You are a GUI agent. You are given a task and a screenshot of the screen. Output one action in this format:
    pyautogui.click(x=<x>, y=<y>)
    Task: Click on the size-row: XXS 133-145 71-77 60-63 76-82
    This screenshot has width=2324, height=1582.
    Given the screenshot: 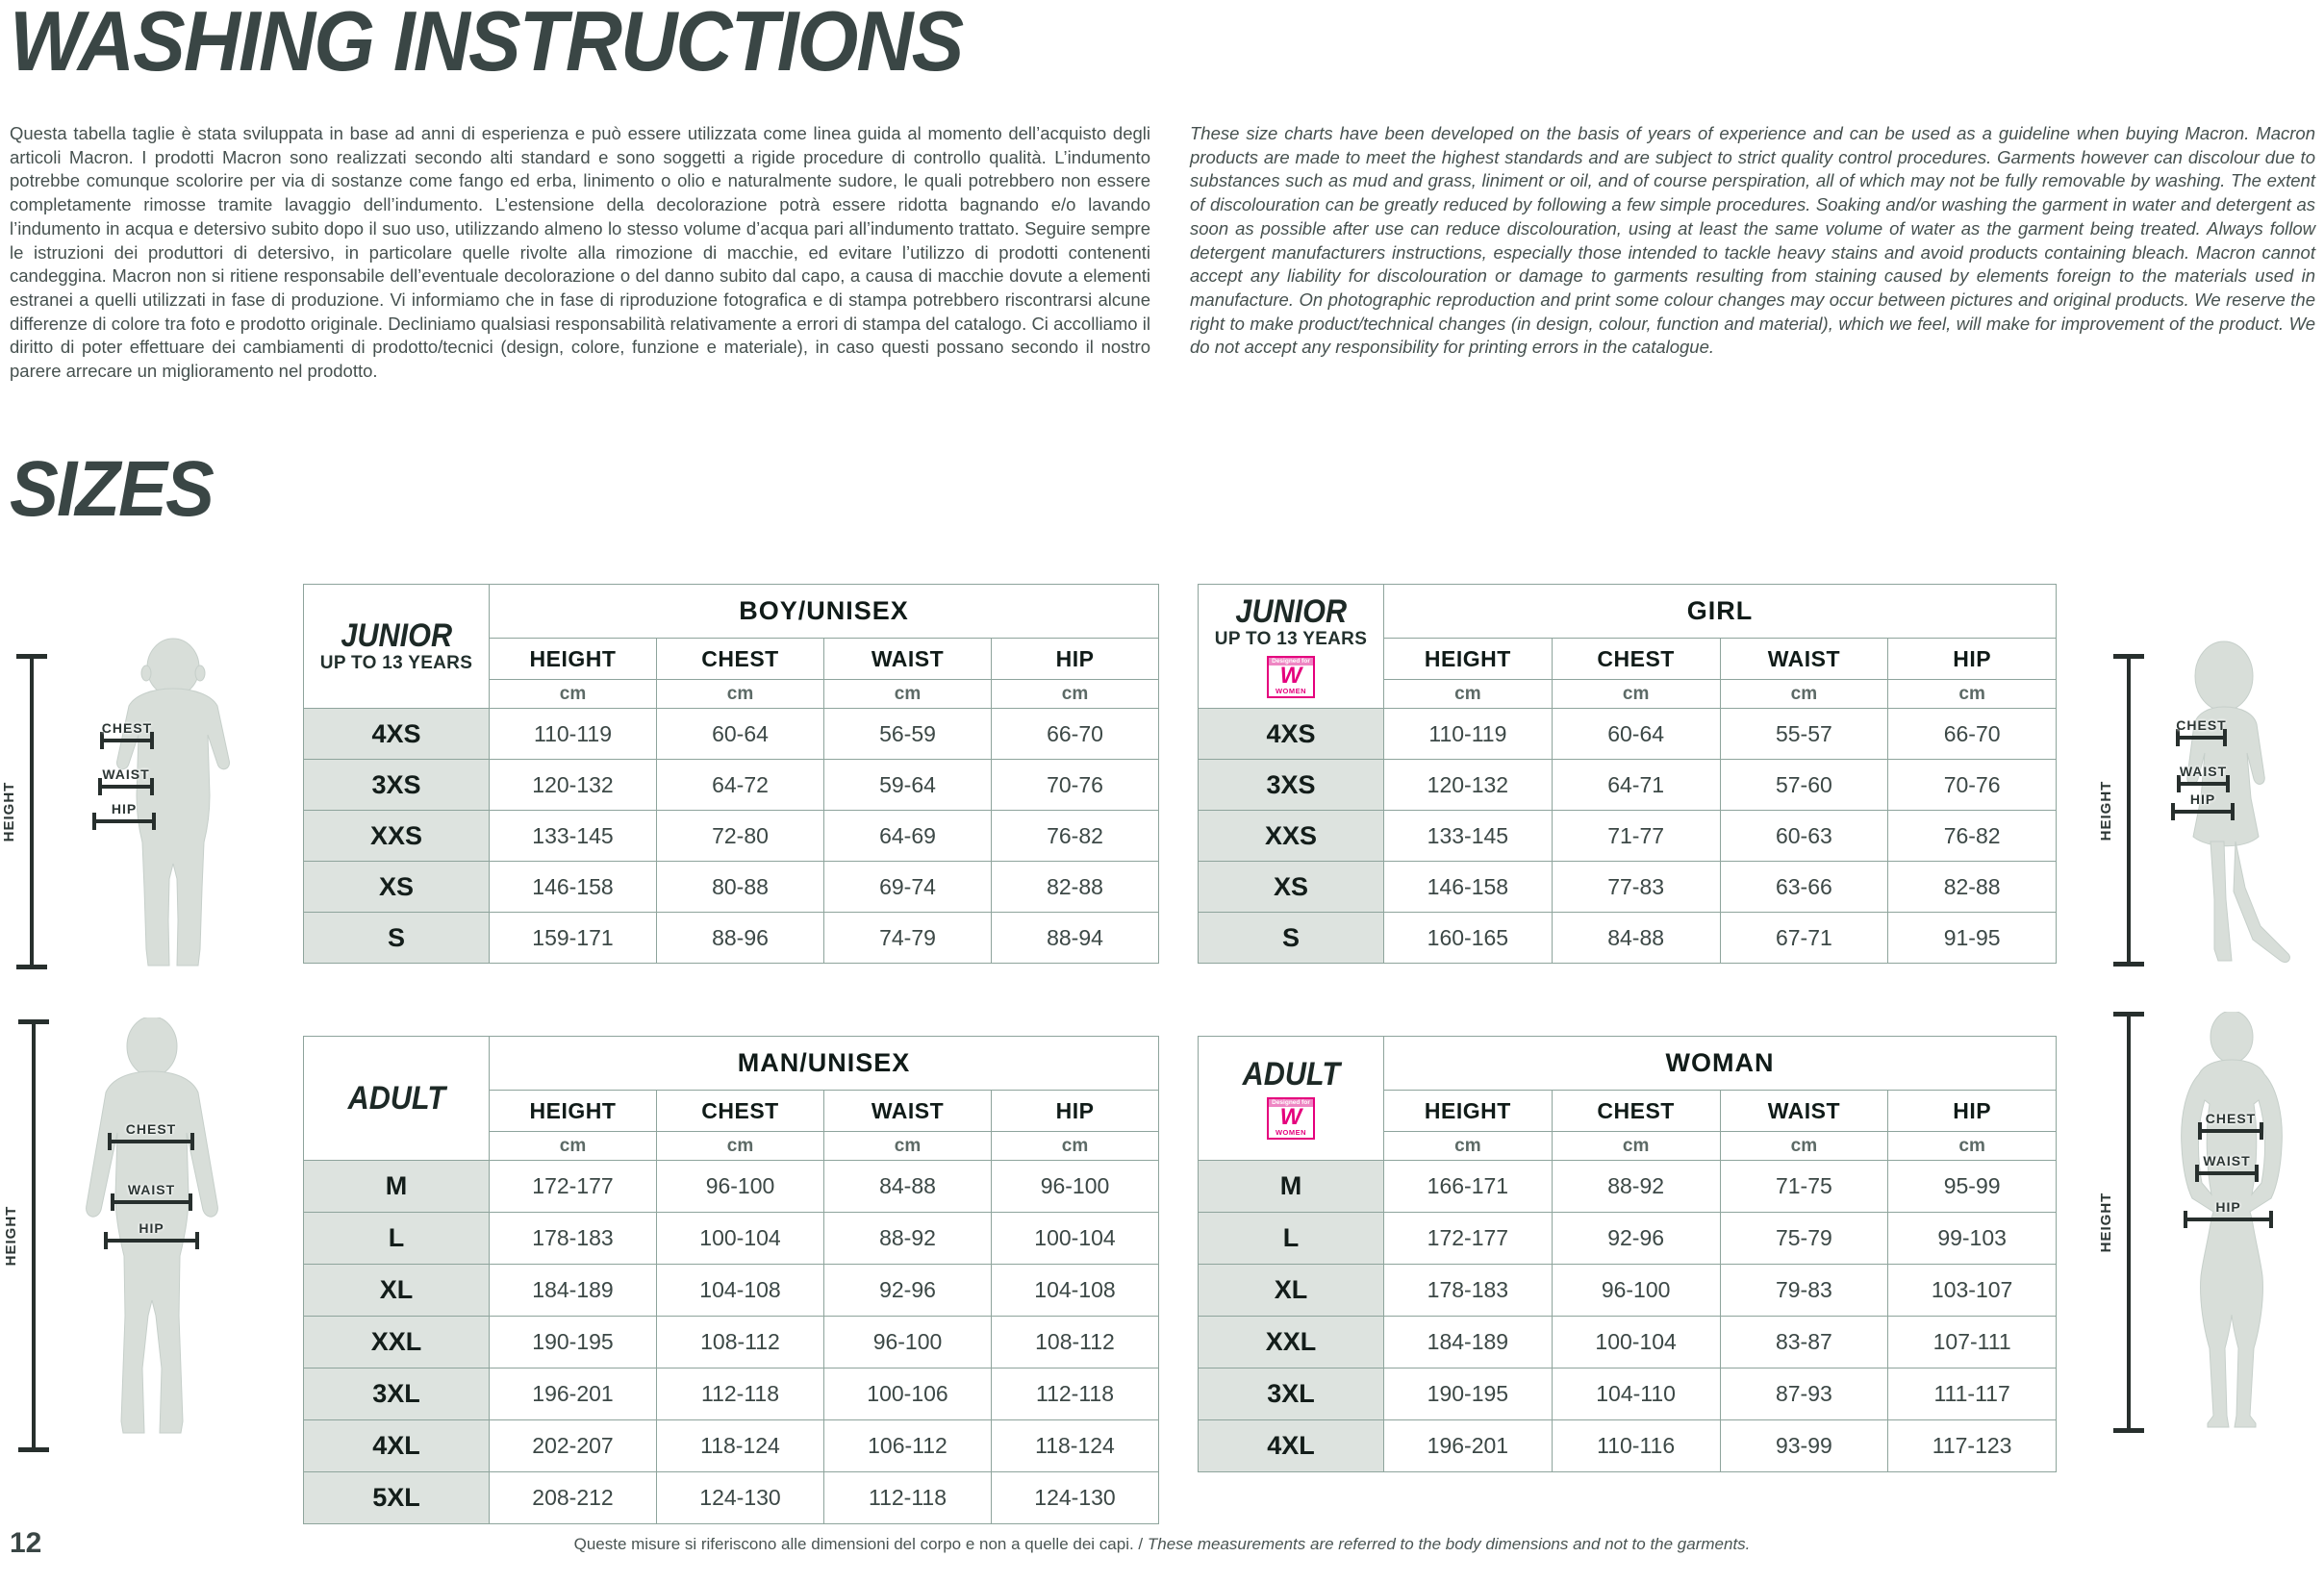 What is the action you would take?
    pyautogui.click(x=1627, y=836)
    